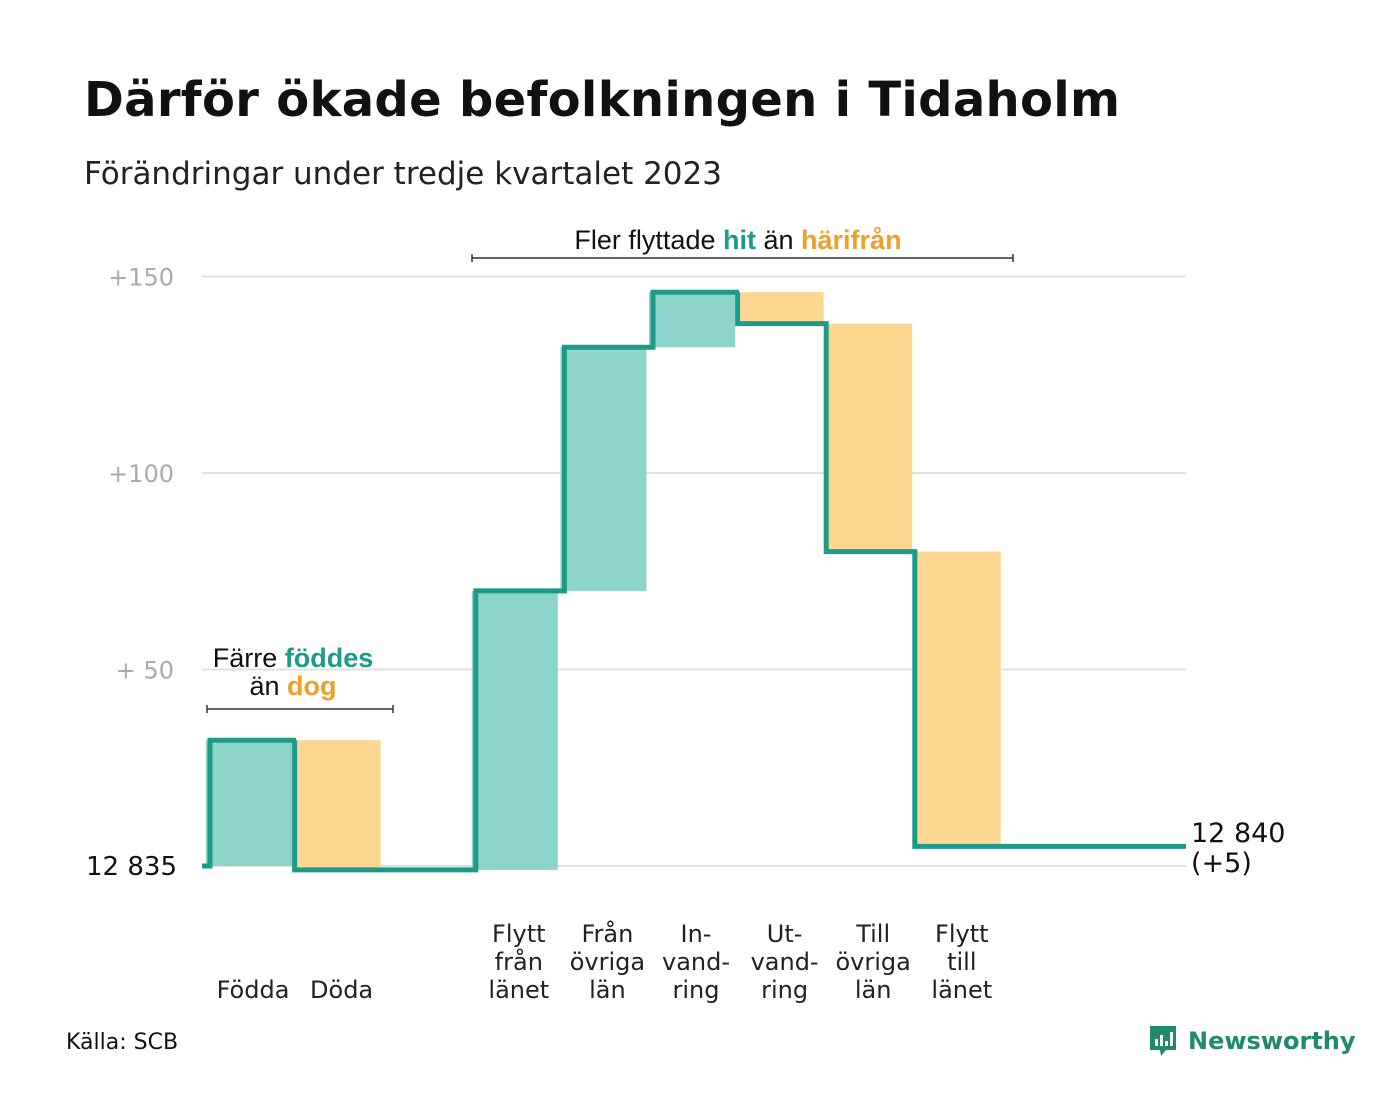  Describe the element at coordinates (785, 934) in the screenshot. I see `category-label: Ut-` at that location.